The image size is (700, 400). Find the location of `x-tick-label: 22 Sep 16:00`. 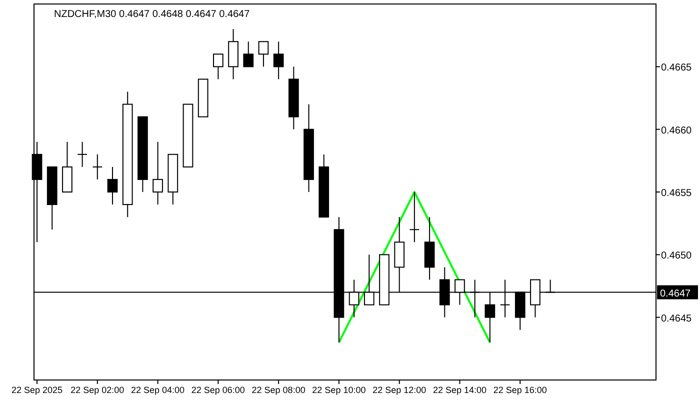

x-tick-label: 22 Sep 16:00 is located at coordinates (520, 390).